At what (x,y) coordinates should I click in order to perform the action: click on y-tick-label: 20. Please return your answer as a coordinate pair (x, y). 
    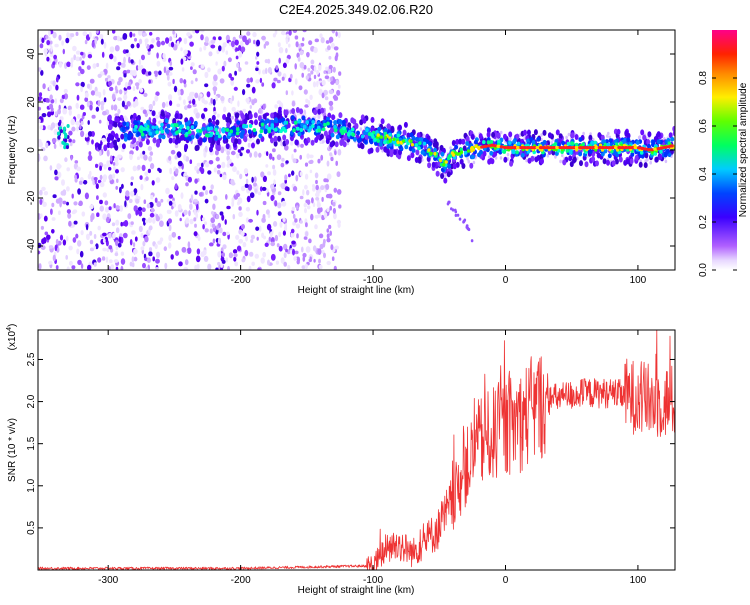
    Looking at the image, I should click on (31, 102).